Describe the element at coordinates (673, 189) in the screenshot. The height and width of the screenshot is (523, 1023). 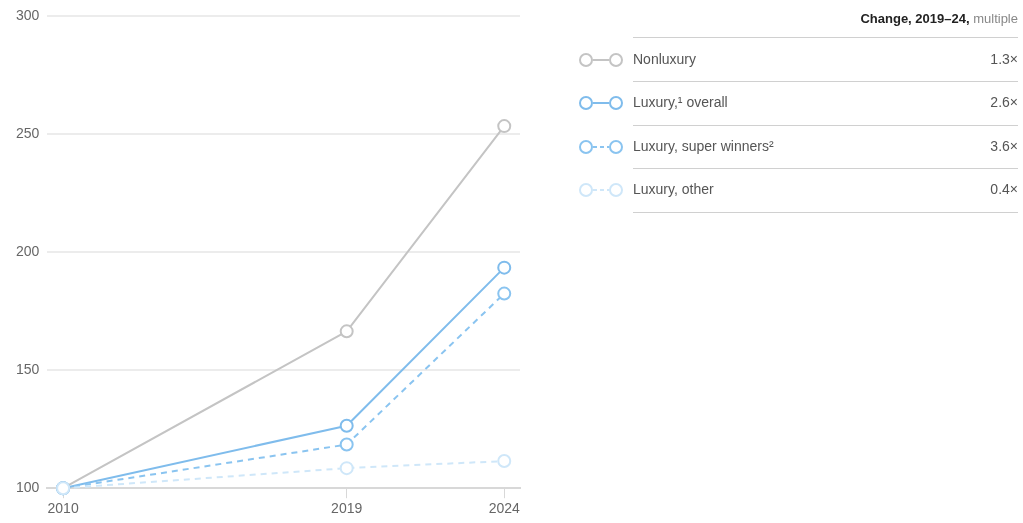
I see `legend-label: Luxury, other` at that location.